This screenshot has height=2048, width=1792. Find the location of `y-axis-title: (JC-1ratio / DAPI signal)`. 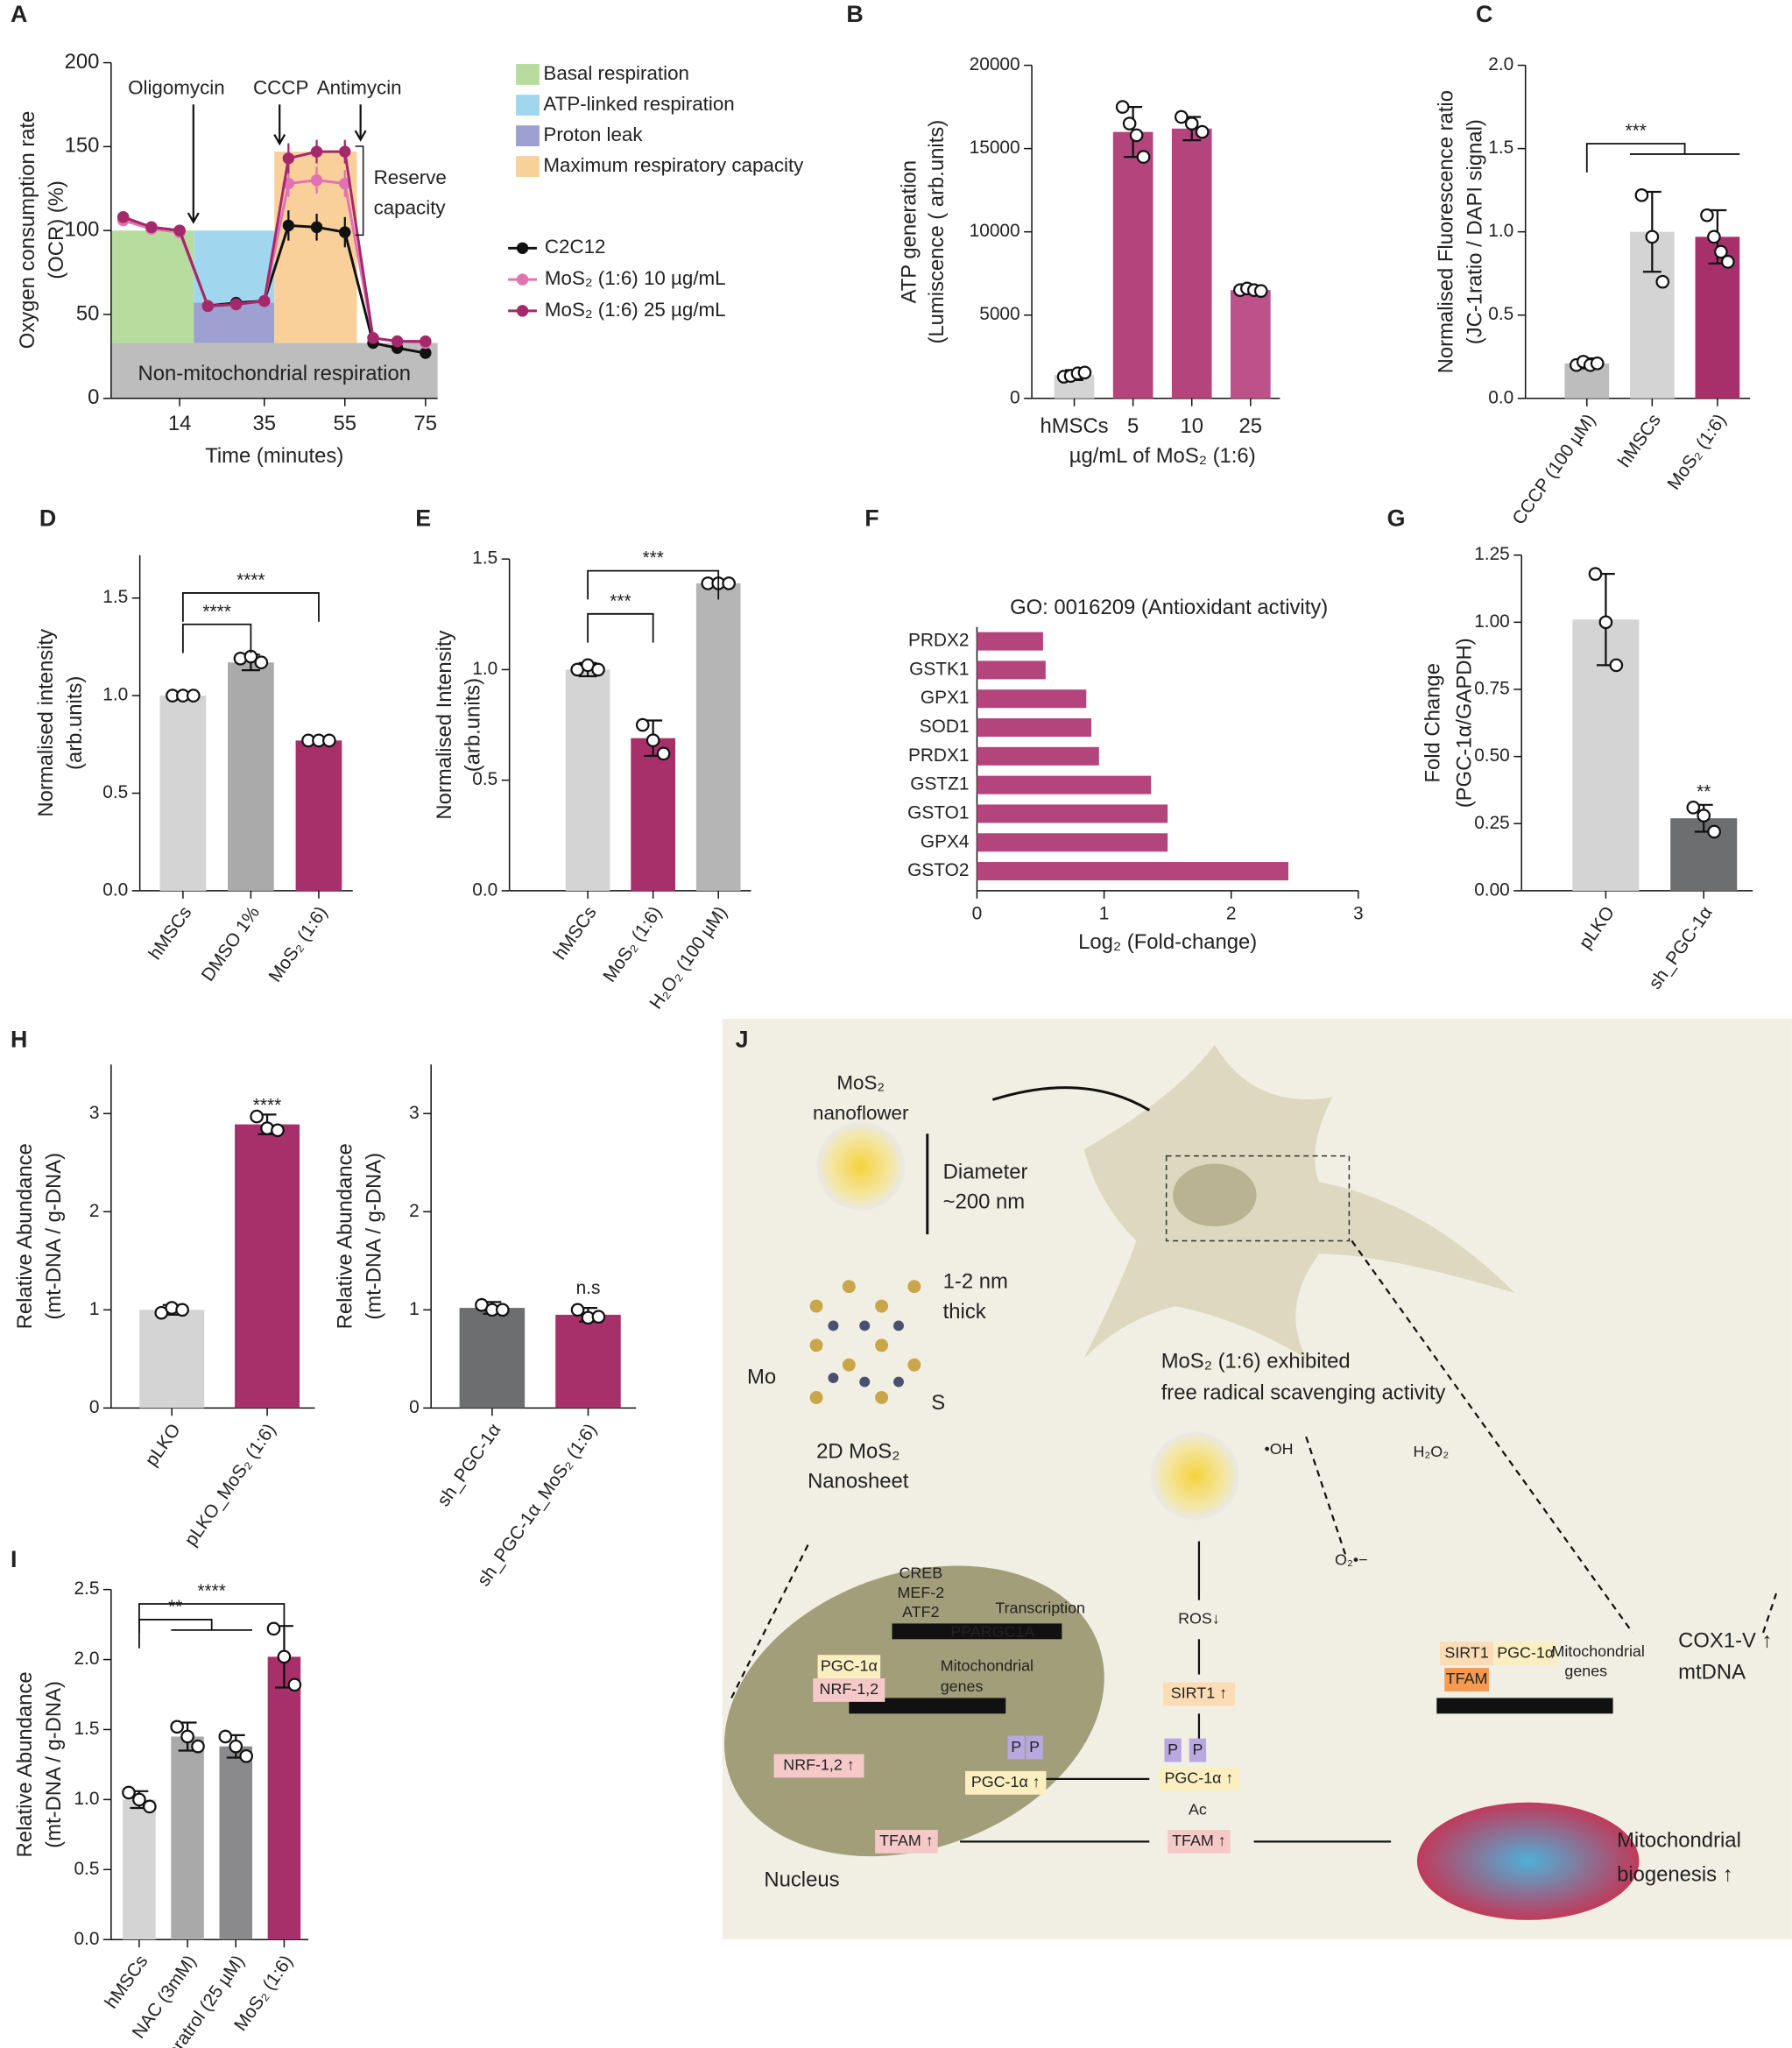

y-axis-title: (JC-1ratio / DAPI signal) is located at coordinates (1474, 231).